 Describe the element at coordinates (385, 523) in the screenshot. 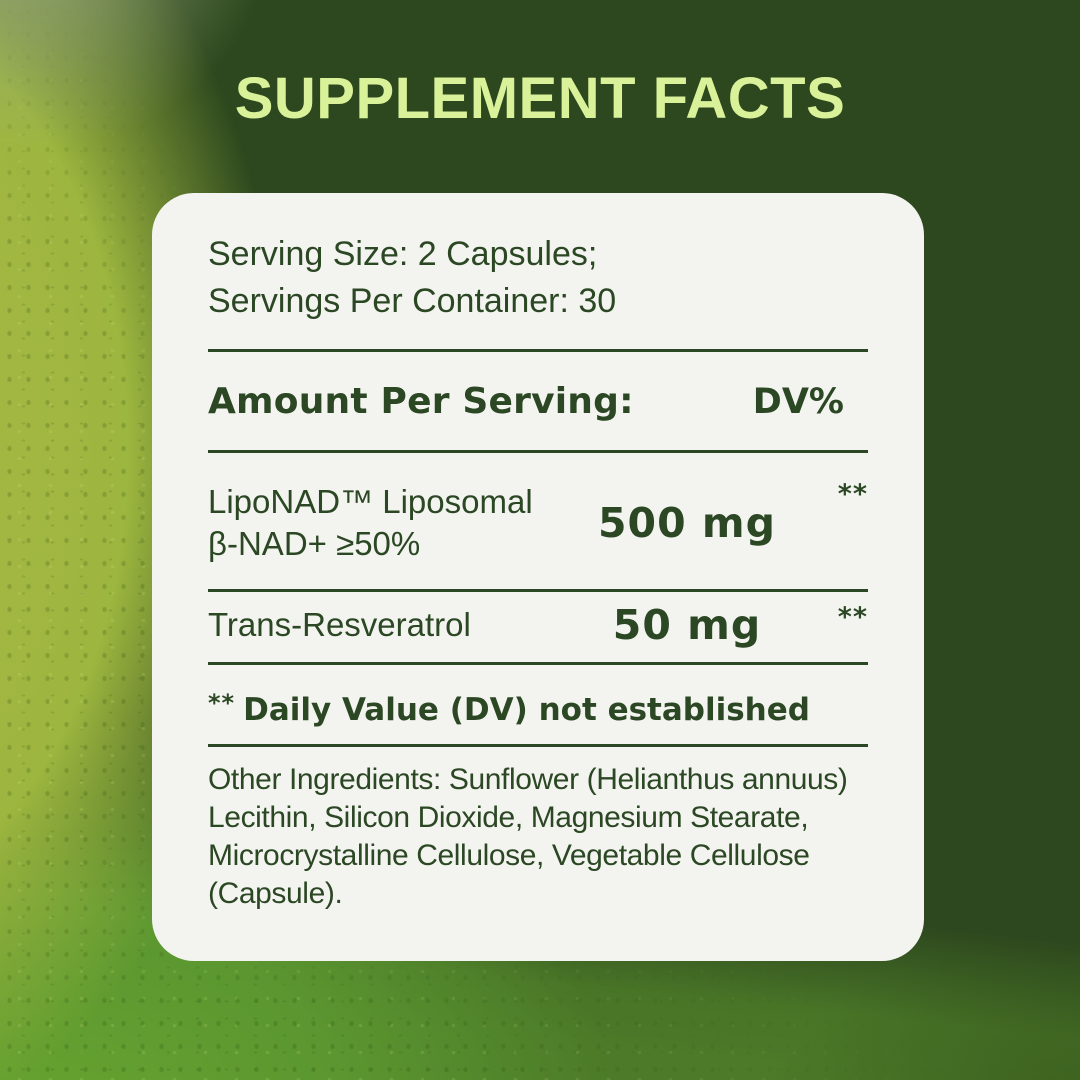

I see `ingredient-name: LipoNAD™ Liposomal β-NAD+ ≥50%` at that location.